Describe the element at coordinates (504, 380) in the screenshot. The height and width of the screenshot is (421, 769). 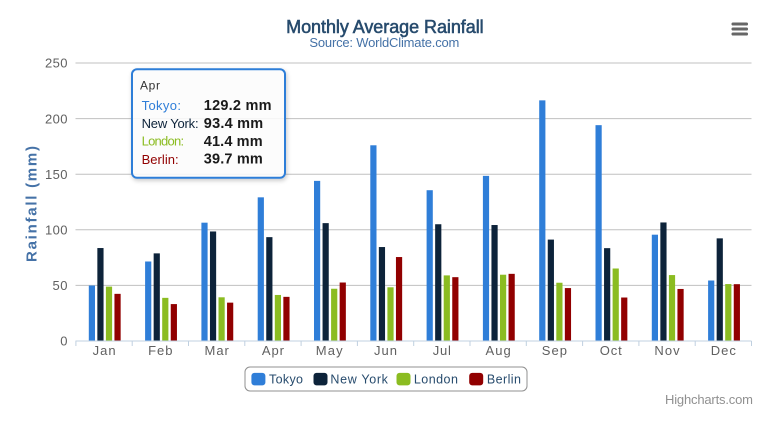
I see `svg-text: Berlin` at that location.